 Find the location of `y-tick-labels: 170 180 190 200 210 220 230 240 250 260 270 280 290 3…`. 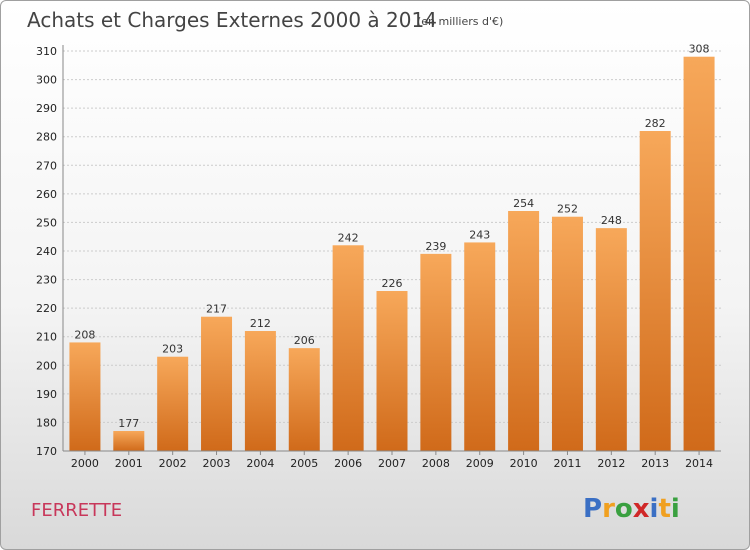

y-tick-labels: 170 180 190 200 210 220 230 240 250 260 270 280 290 3… is located at coordinates (46, 251).